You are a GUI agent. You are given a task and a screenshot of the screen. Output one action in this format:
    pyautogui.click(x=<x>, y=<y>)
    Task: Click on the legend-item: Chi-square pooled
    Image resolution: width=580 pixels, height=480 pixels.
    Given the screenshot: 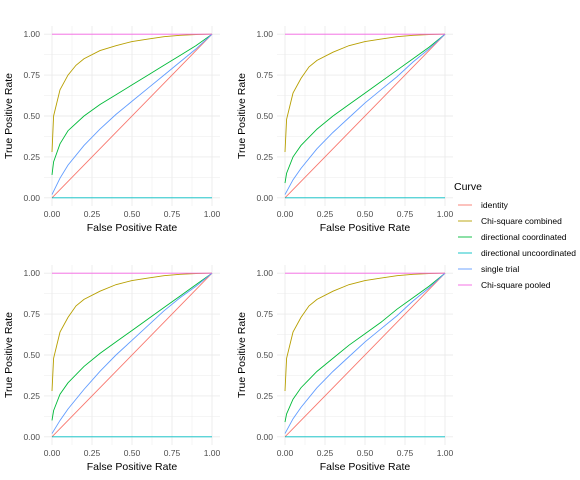 What is the action you would take?
    pyautogui.click(x=504, y=285)
    